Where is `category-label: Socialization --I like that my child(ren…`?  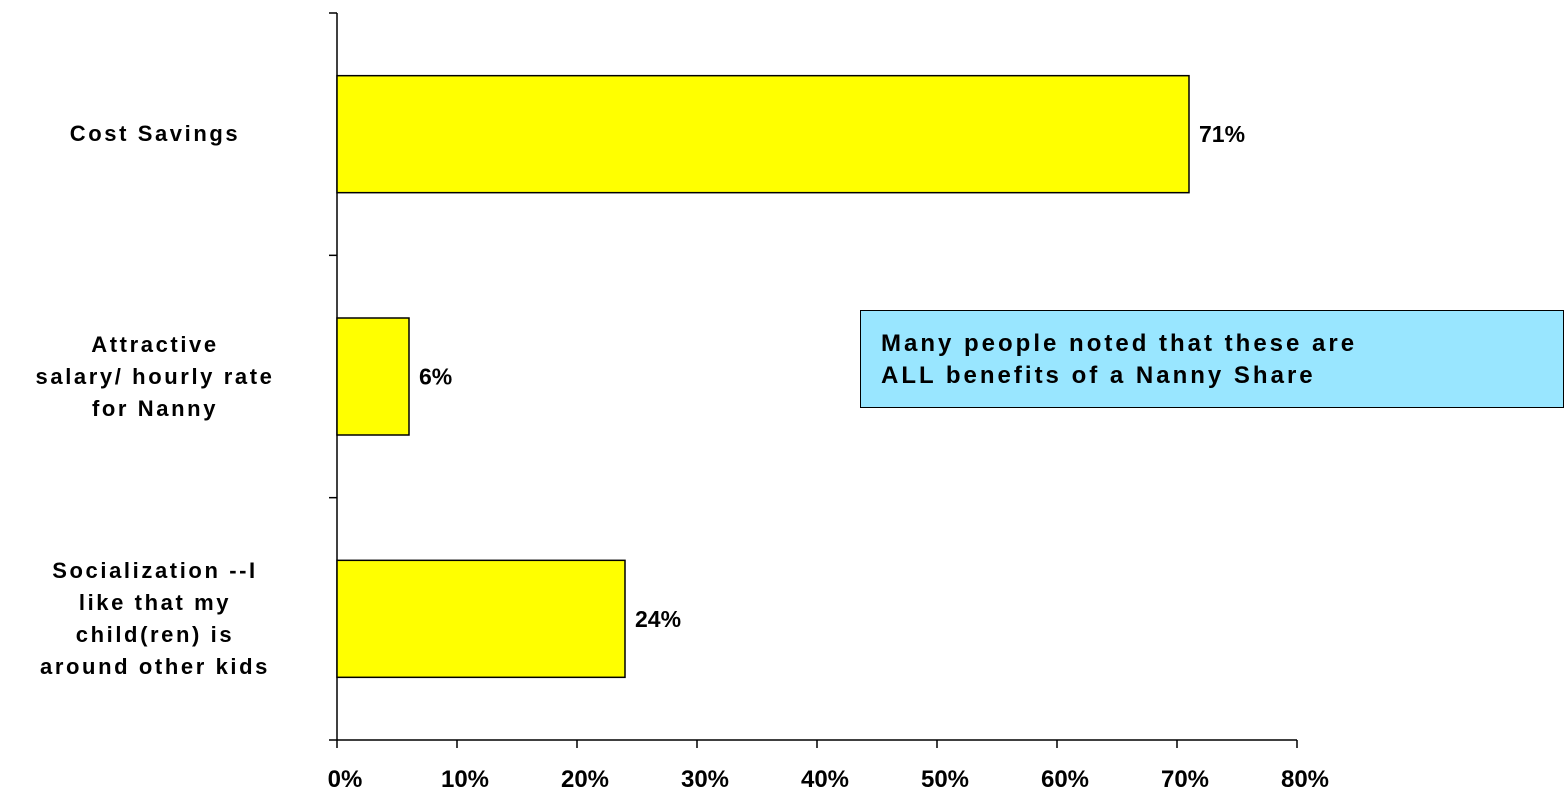 category-label: Socialization --I like that my child(ren… is located at coordinates (155, 618).